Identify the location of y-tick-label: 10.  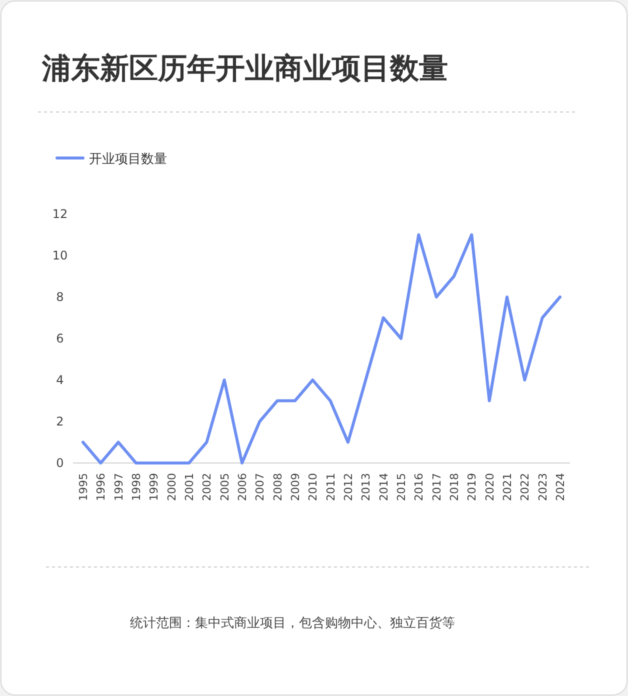
(60, 255).